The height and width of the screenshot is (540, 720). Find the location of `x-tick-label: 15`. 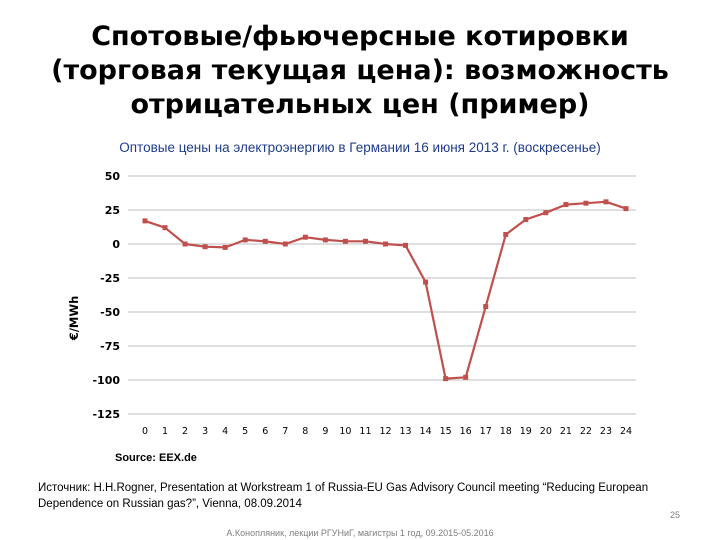

x-tick-label: 15 is located at coordinates (446, 431).